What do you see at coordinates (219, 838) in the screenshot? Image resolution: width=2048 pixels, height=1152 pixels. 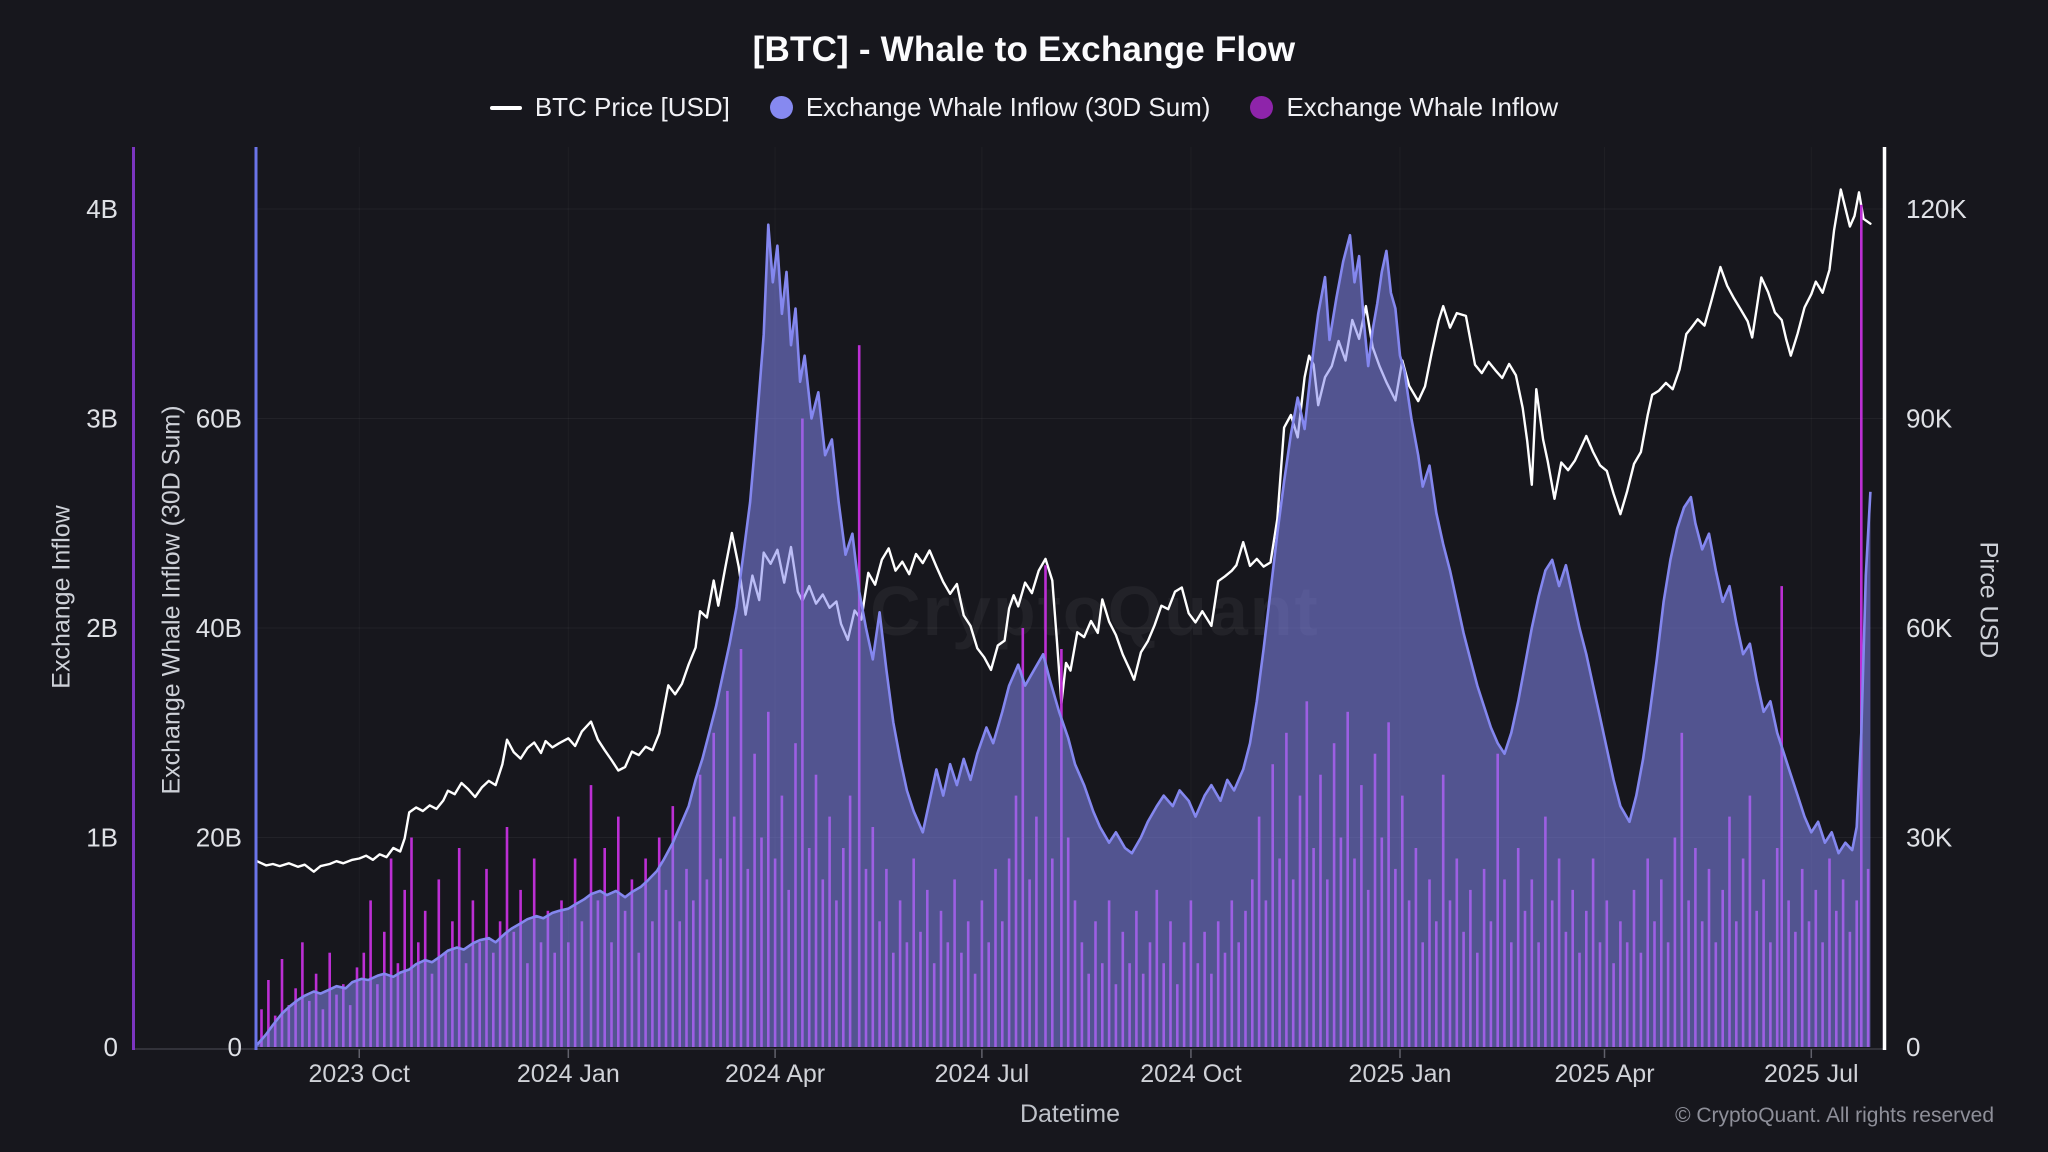 I see `sum30d-tick-label: 20B` at bounding box center [219, 838].